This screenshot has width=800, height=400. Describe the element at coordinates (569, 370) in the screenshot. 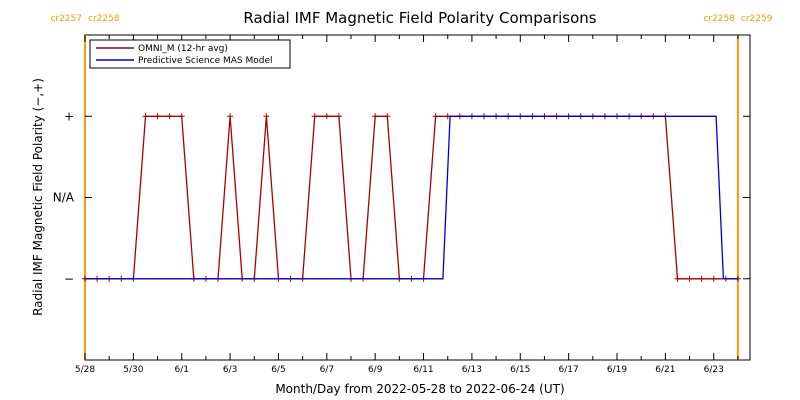

I see `x-tick-label-10: 6/17` at that location.